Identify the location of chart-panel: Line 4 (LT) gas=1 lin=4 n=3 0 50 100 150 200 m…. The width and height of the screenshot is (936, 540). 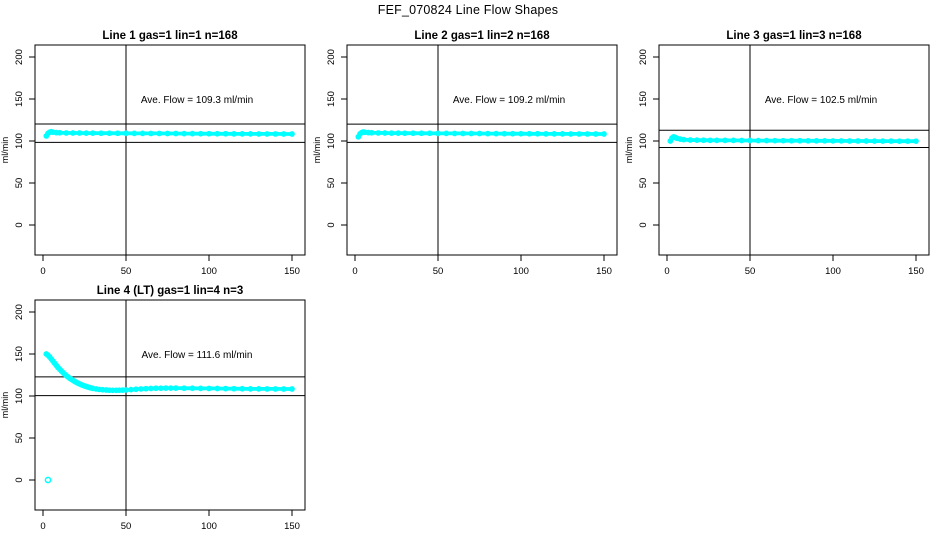
(153, 408).